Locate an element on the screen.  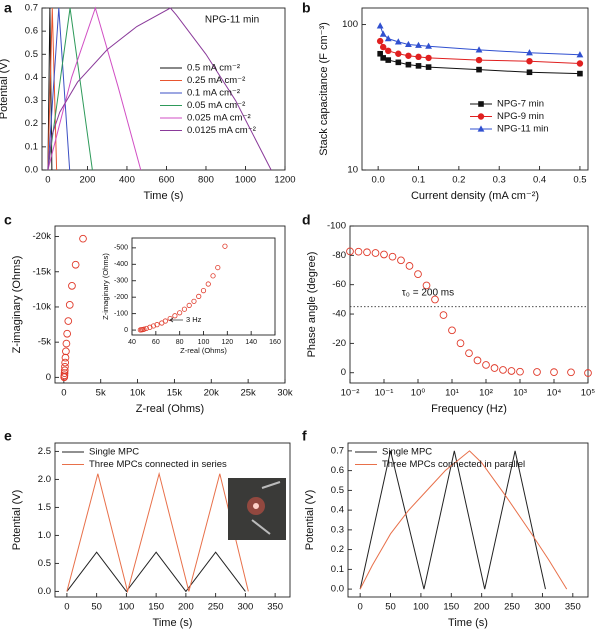
legend-label: 0.0125 mA cm⁻² is located at coordinates (221, 130).